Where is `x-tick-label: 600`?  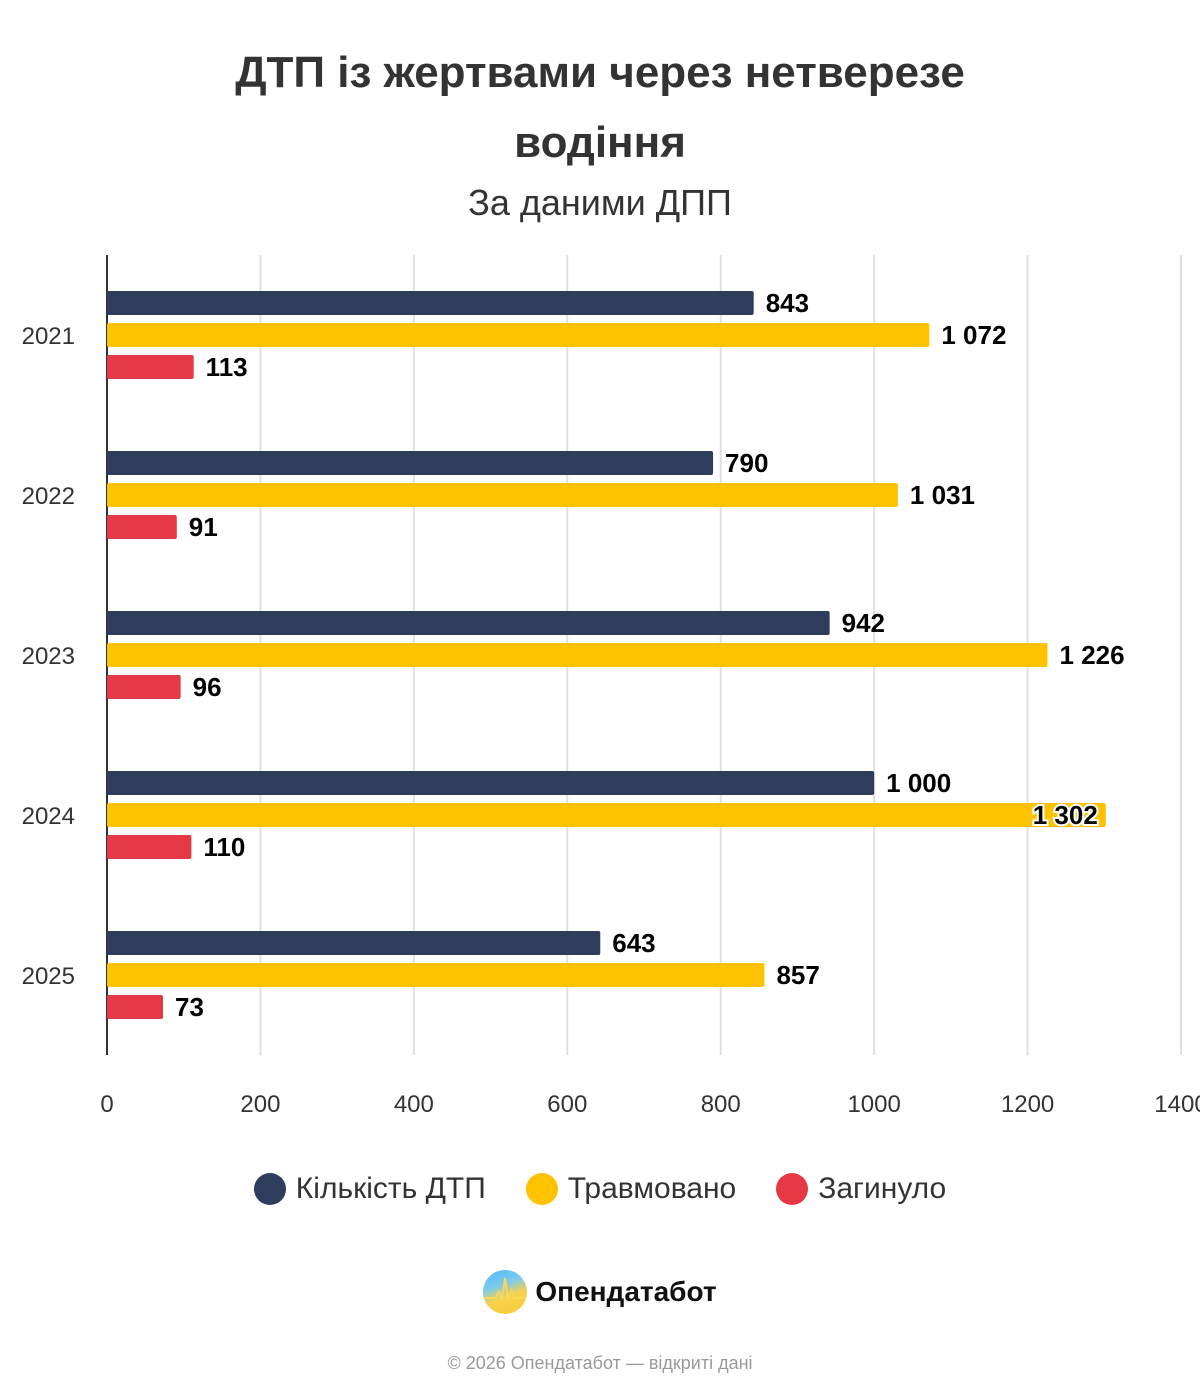 x-tick-label: 600 is located at coordinates (567, 1104).